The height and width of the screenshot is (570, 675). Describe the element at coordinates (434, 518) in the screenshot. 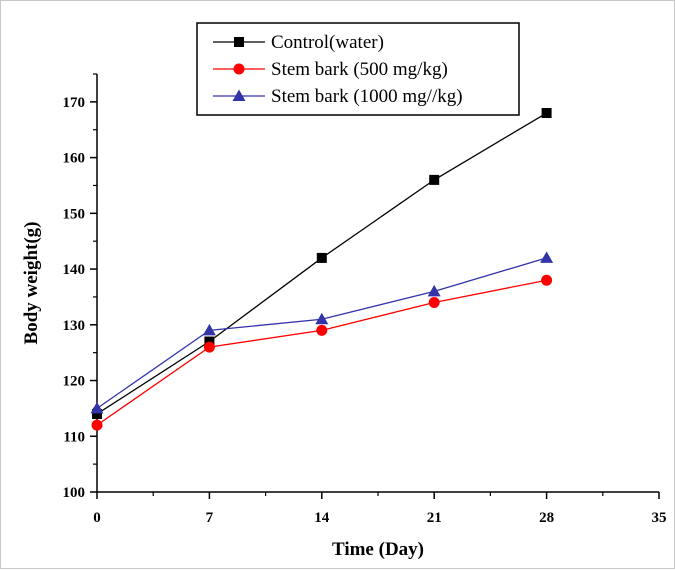

I see `x-tick-label: 21` at that location.